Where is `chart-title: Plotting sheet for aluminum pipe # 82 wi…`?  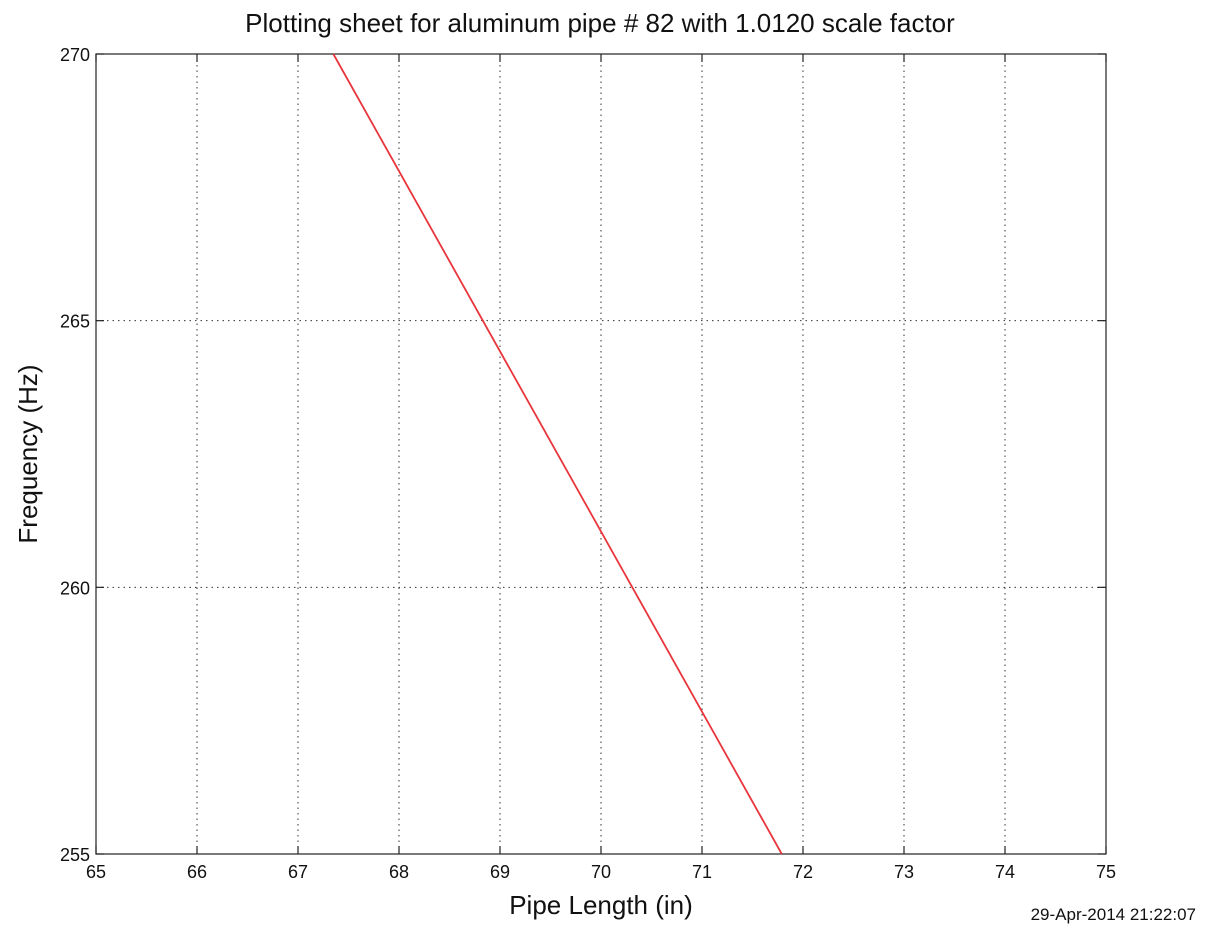 chart-title: Plotting sheet for aluminum pipe # 82 wi… is located at coordinates (600, 23).